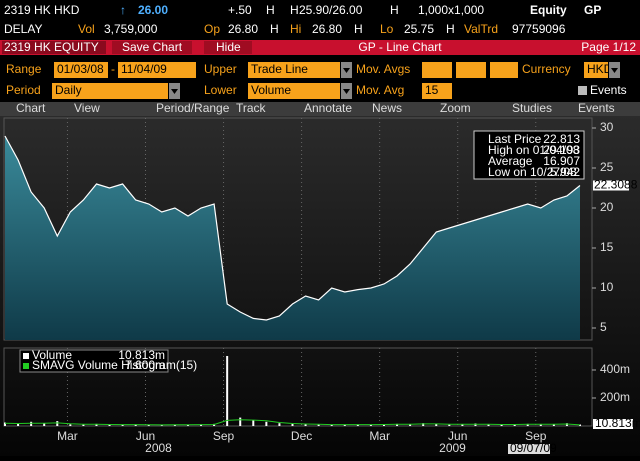  I want to click on label: Mov. Avgs, so click(383, 69).